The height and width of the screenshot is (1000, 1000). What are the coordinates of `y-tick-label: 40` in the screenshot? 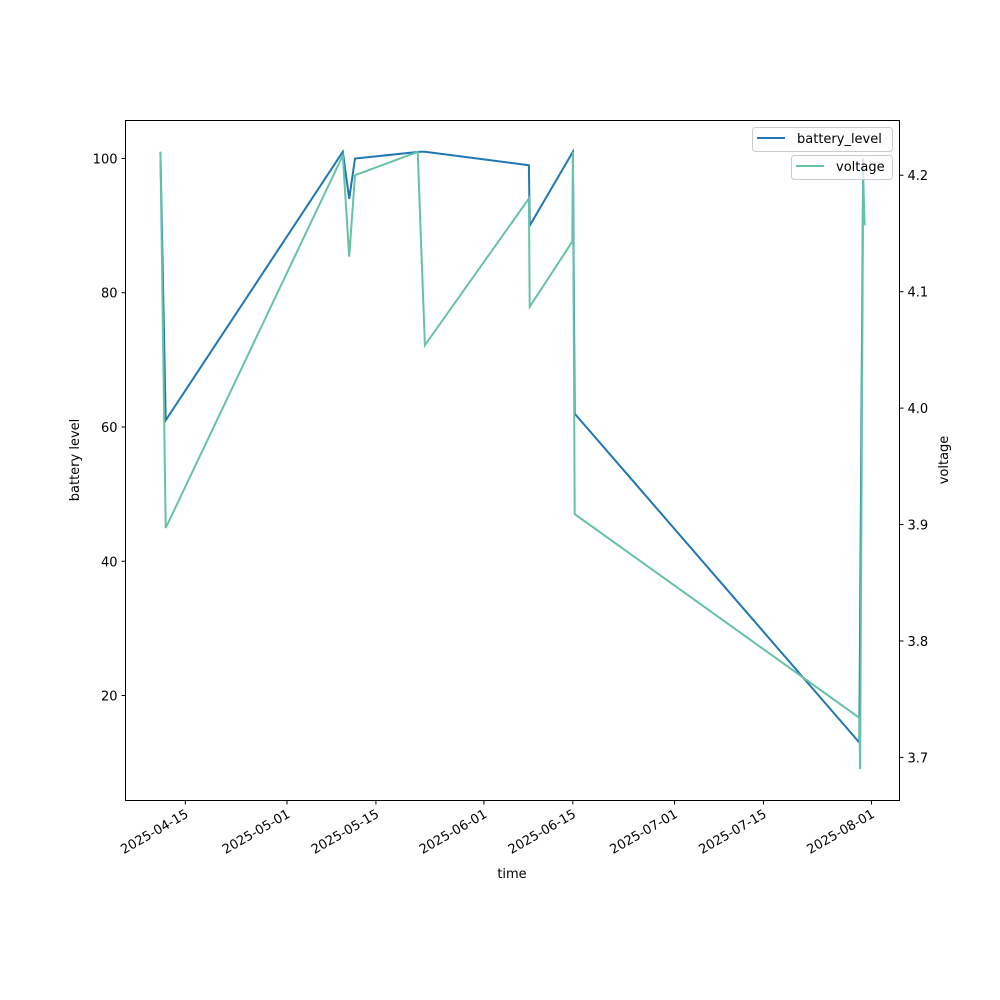 It's located at (109, 562).